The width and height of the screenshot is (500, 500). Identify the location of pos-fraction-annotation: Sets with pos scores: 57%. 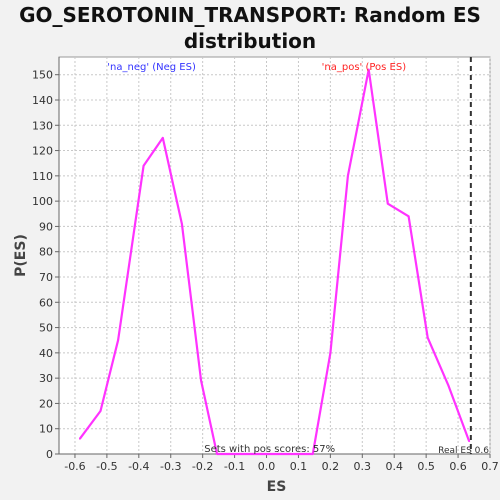
(269, 449).